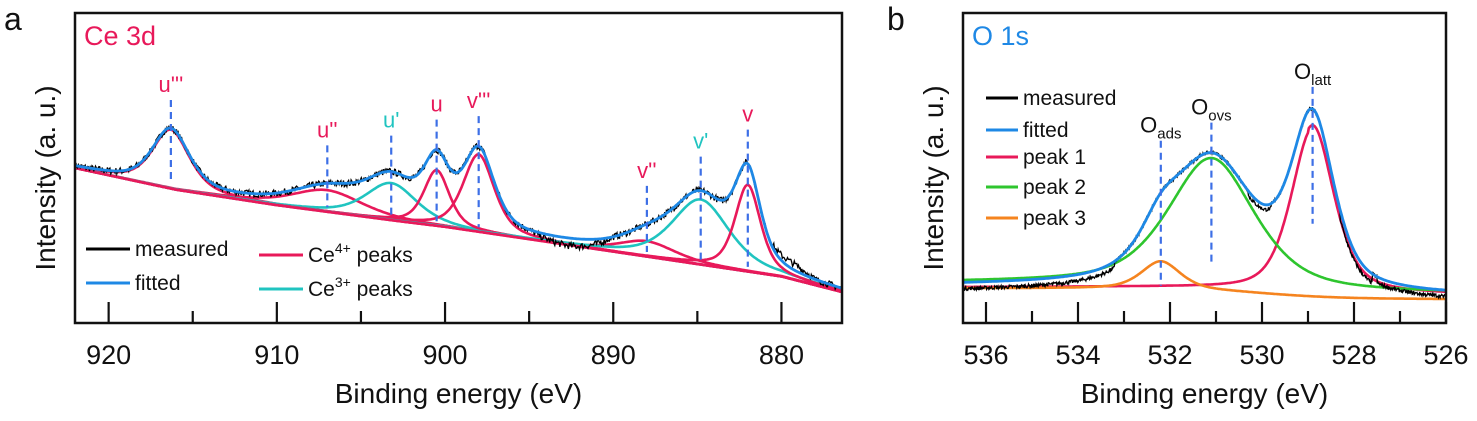 This screenshot has width=1477, height=421. I want to click on x-tick-label: 920, so click(108, 355).